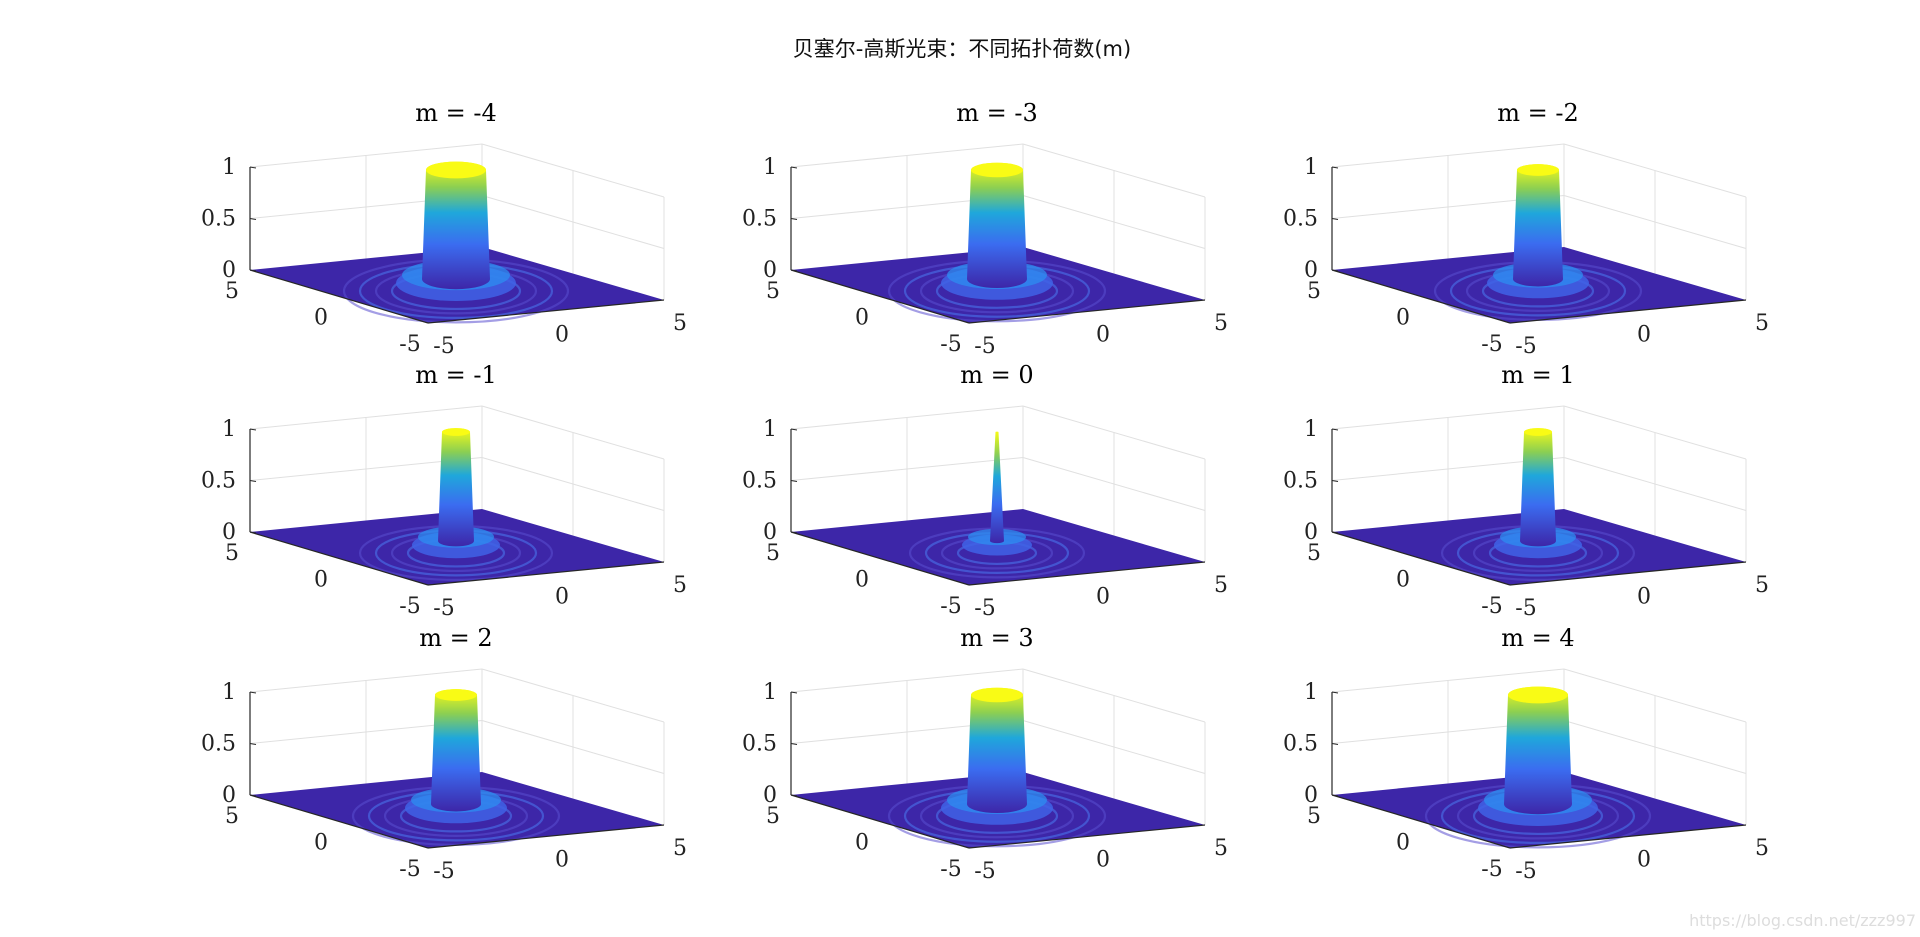  Describe the element at coordinates (1526, 754) in the screenshot. I see `subplot-panel: 00.51-505-5 0 5m = 4` at that location.